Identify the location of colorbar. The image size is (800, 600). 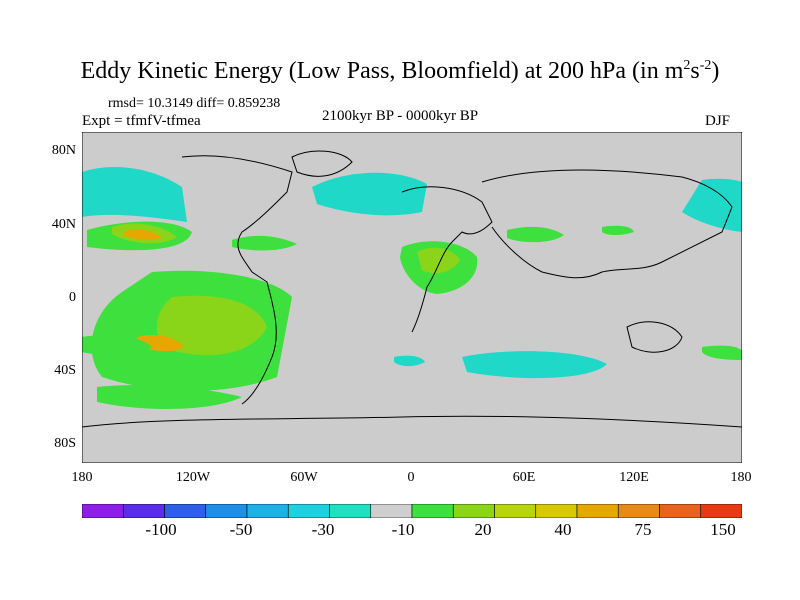
(412, 511).